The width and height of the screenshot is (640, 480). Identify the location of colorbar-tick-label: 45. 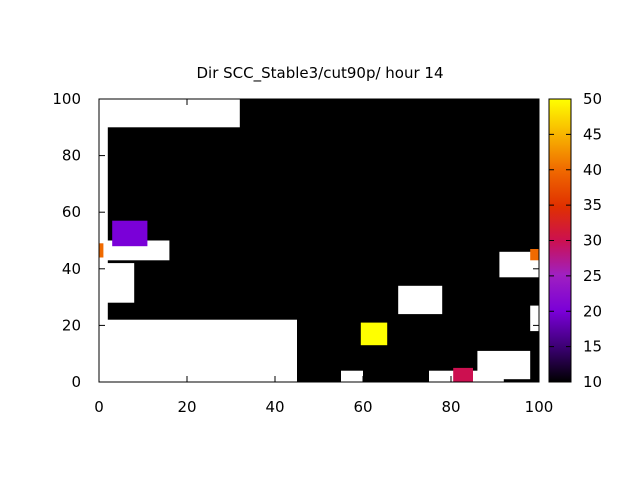
(592, 134).